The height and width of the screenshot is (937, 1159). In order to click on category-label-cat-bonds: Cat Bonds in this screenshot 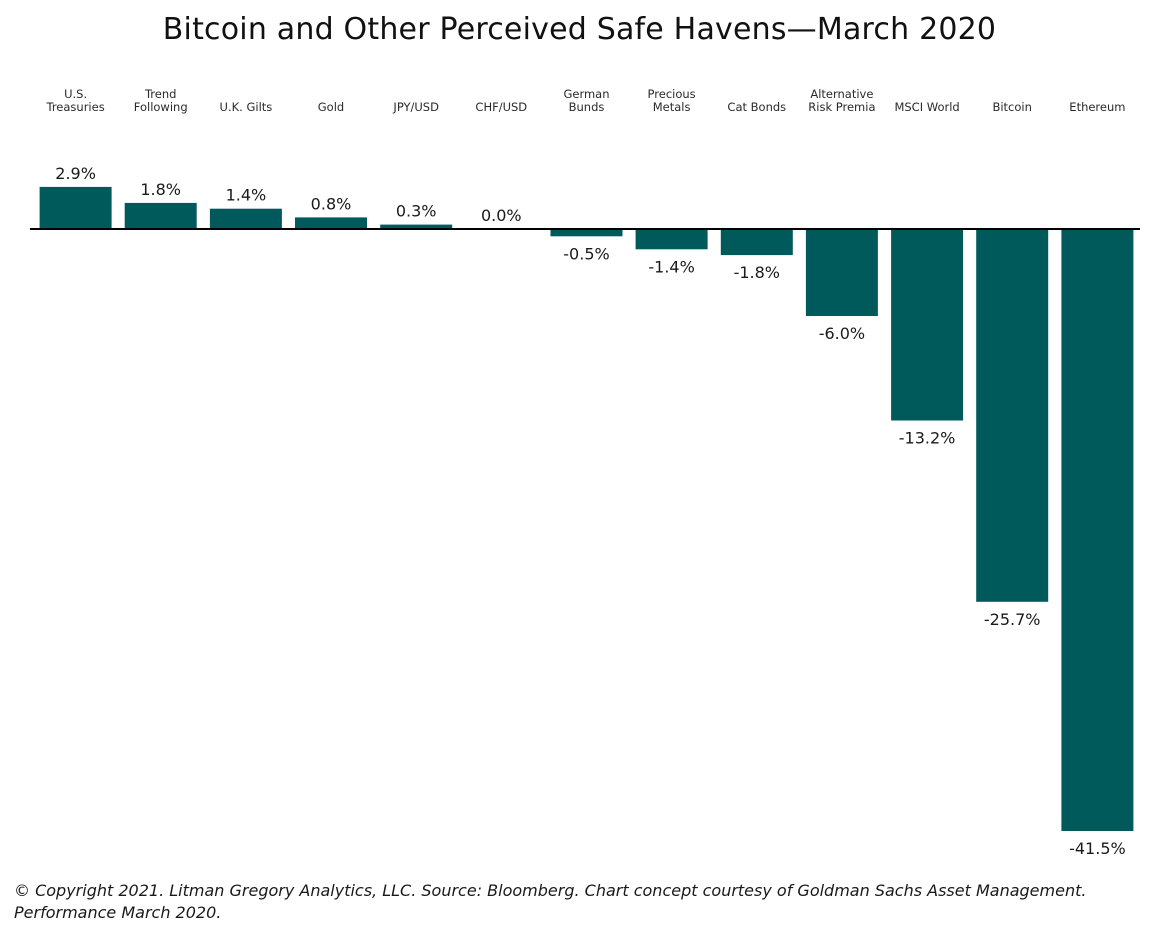, I will do `click(756, 107)`.